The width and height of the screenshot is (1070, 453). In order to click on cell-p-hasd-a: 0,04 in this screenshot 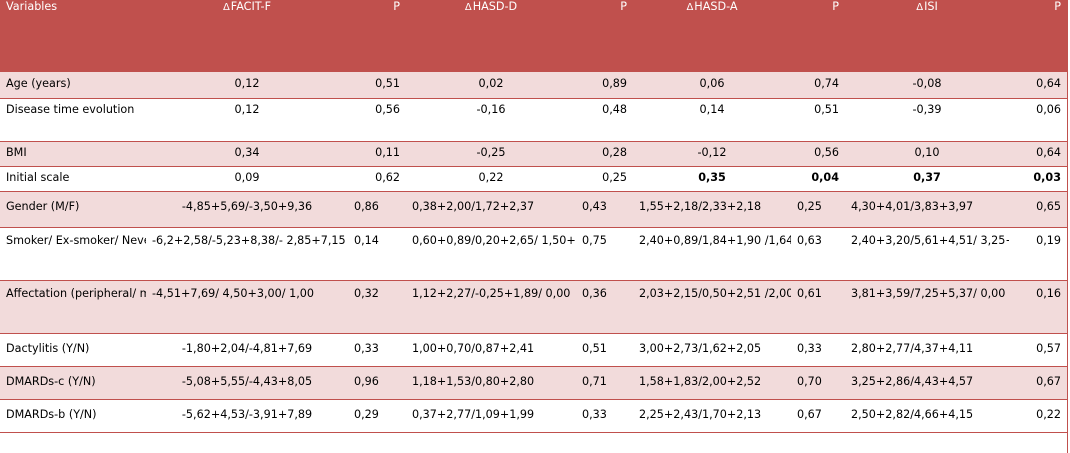, I will do `click(818, 179)`.